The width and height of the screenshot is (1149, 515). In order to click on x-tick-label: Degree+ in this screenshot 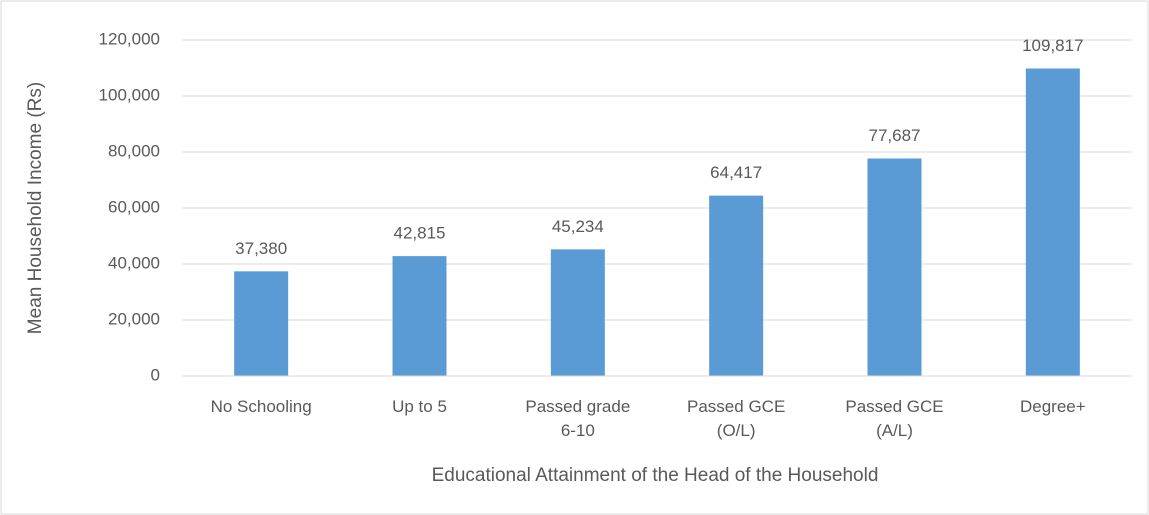, I will do `click(1052, 406)`.